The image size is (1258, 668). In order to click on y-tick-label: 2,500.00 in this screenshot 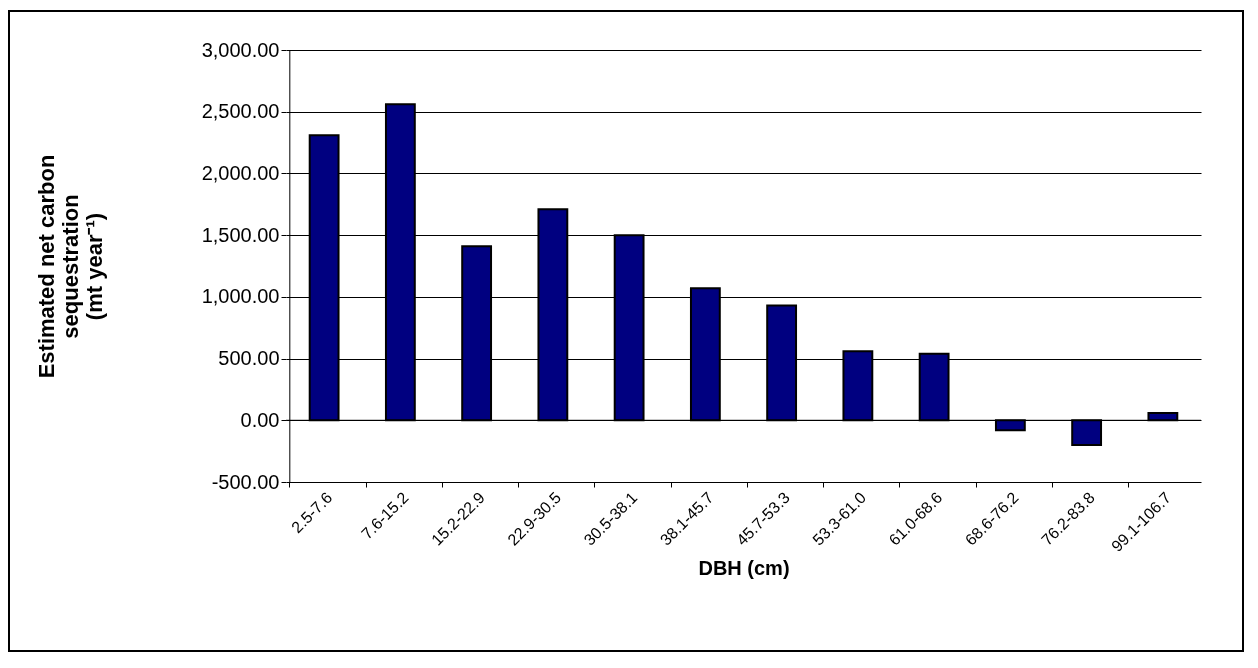, I will do `click(240, 111)`.